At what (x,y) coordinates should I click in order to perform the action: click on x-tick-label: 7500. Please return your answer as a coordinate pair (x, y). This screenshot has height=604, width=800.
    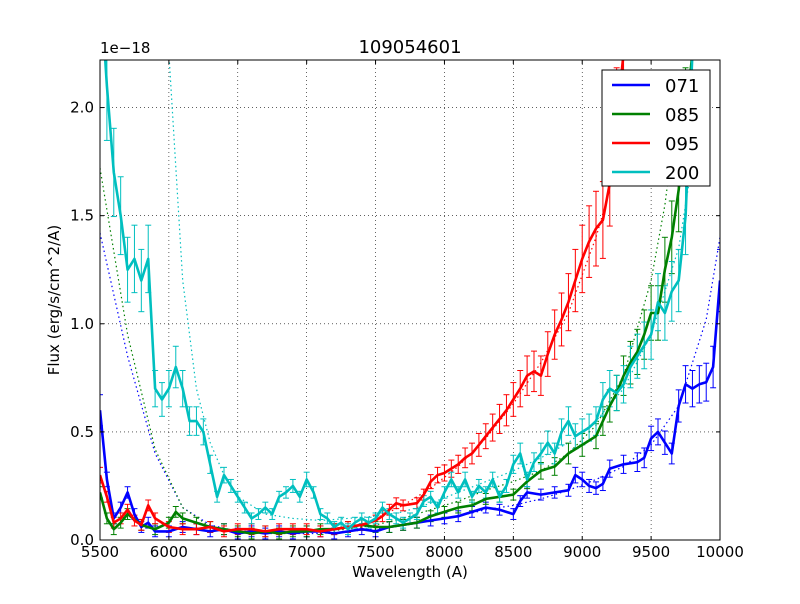
    Looking at the image, I should click on (375, 552).